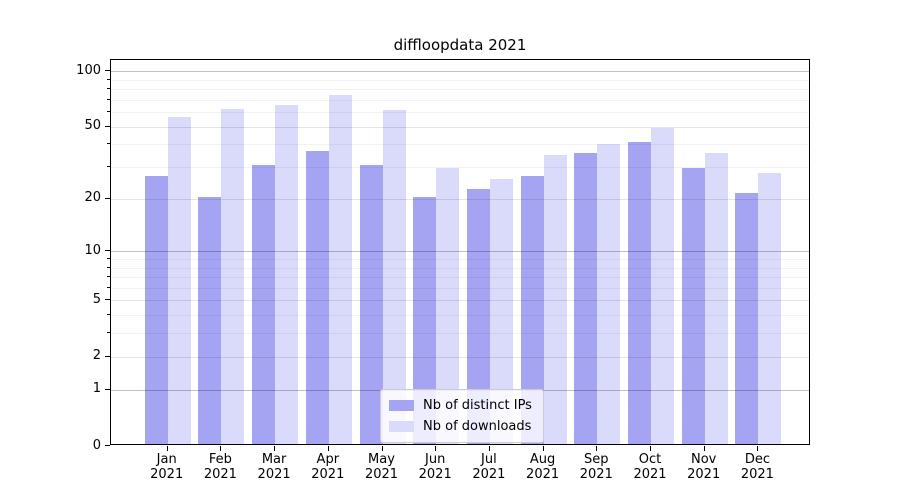 The image size is (900, 500). I want to click on bar-jun-distinct-ips, so click(425, 320).